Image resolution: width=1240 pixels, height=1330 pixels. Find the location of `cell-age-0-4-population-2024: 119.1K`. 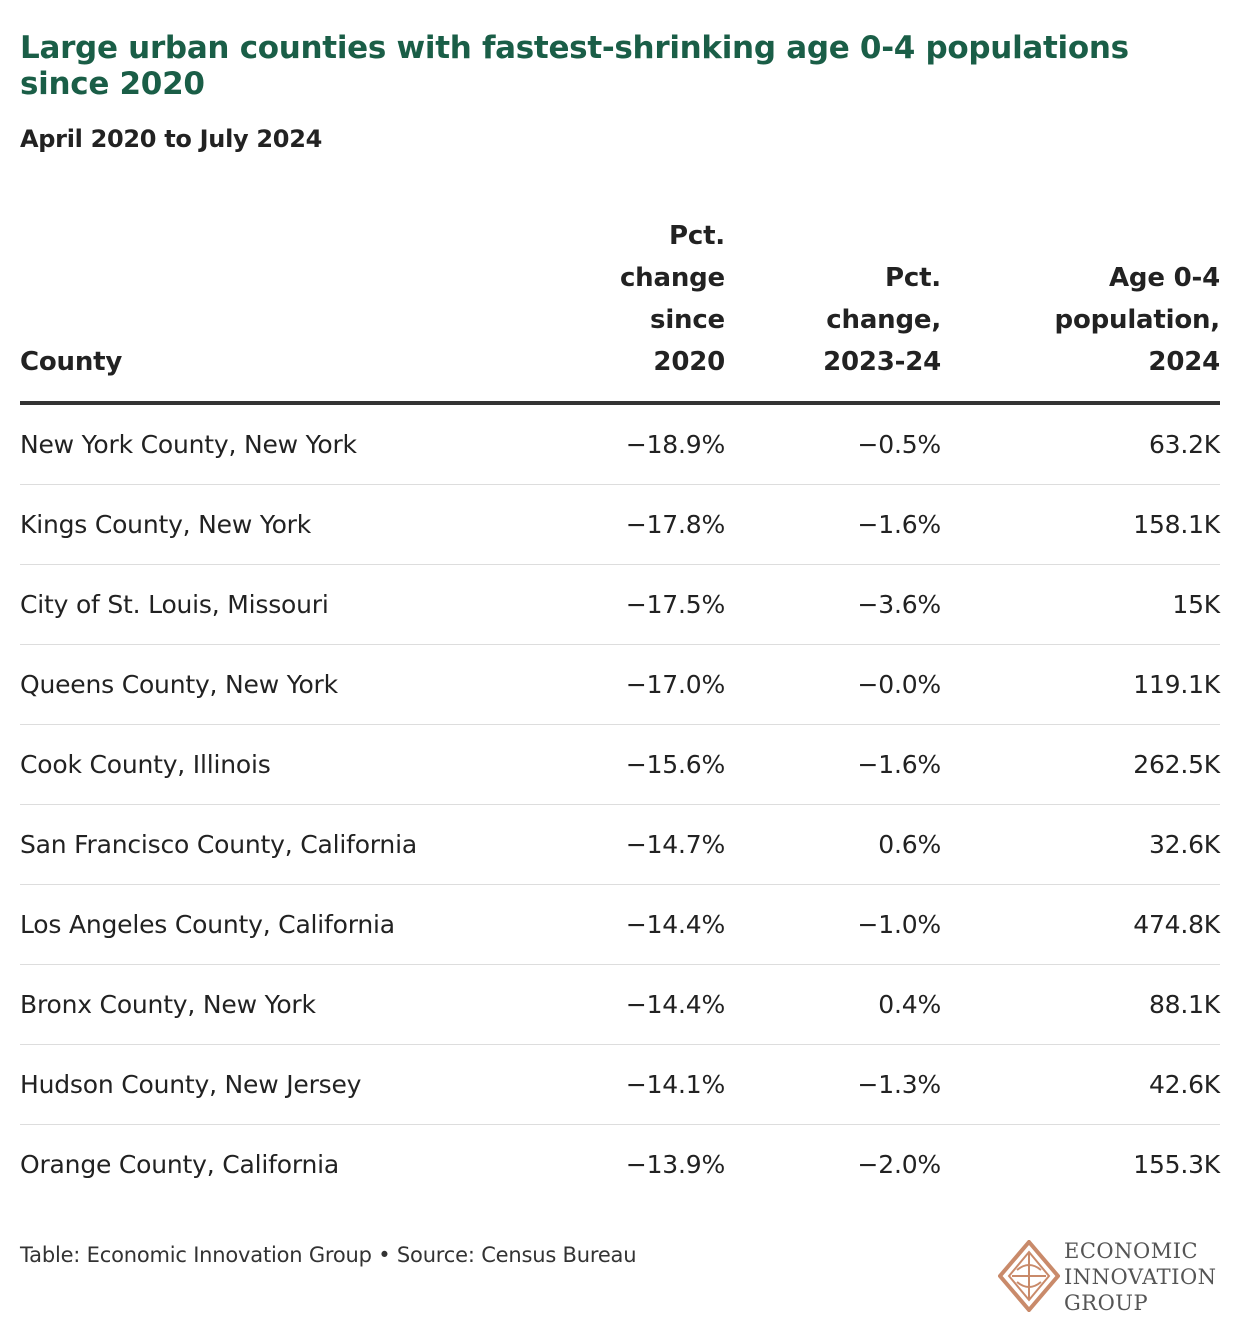

cell-age-0-4-population-2024: 119.1K is located at coordinates (1080, 684).